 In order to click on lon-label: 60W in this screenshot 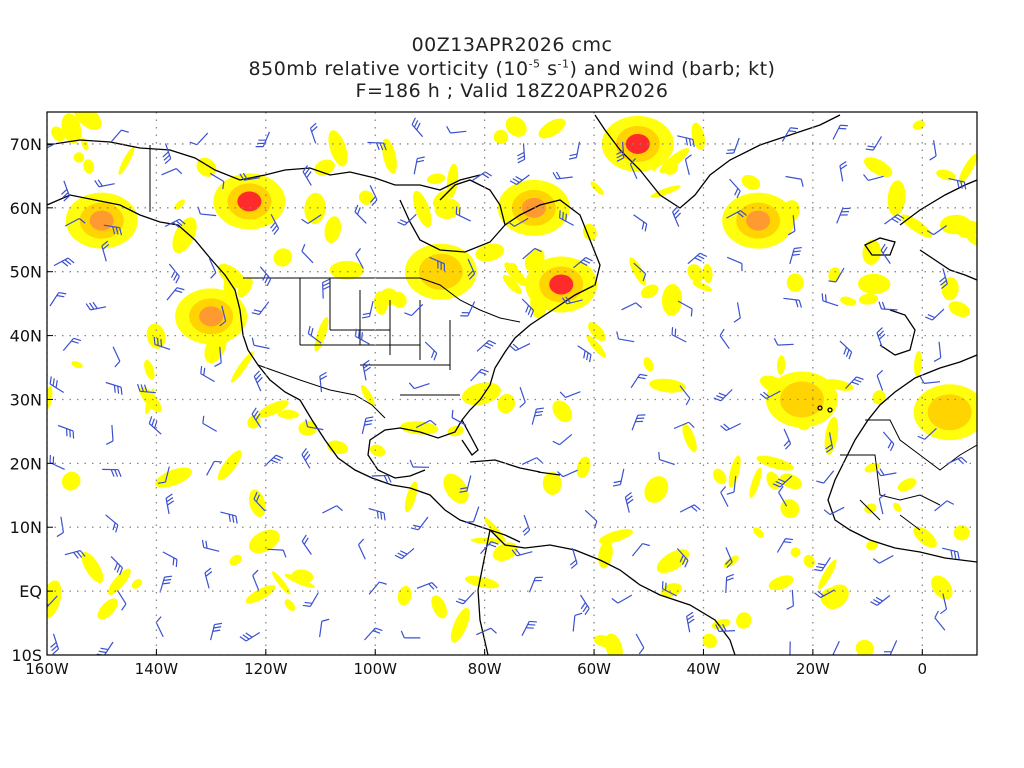, I will do `click(594, 669)`.